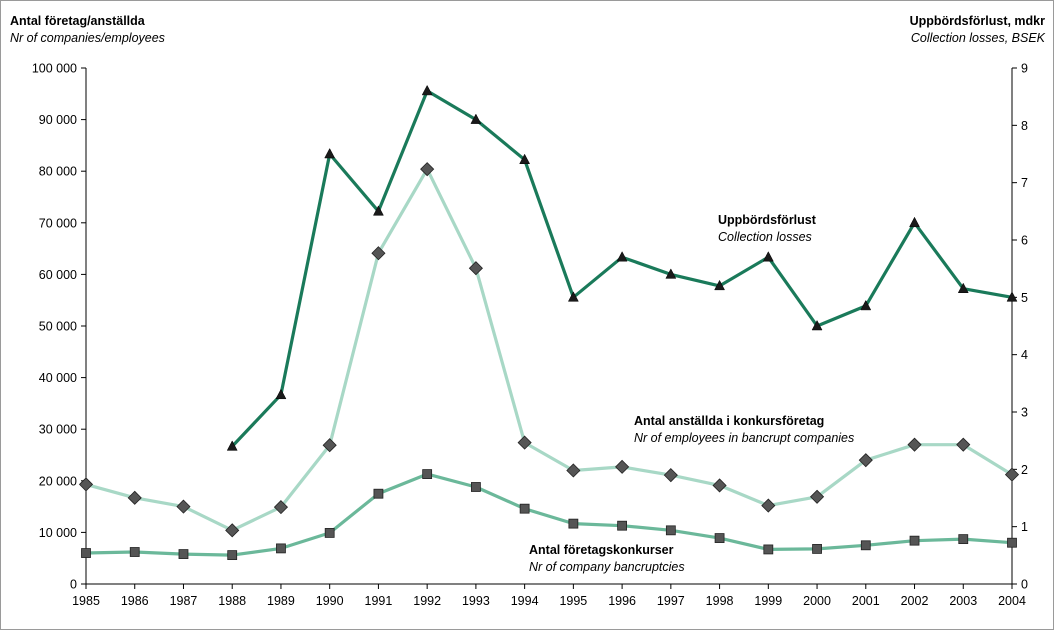 The height and width of the screenshot is (630, 1054). What do you see at coordinates (549, 514) in the screenshot?
I see `series-line-nr-of-company-bancruptcies` at bounding box center [549, 514].